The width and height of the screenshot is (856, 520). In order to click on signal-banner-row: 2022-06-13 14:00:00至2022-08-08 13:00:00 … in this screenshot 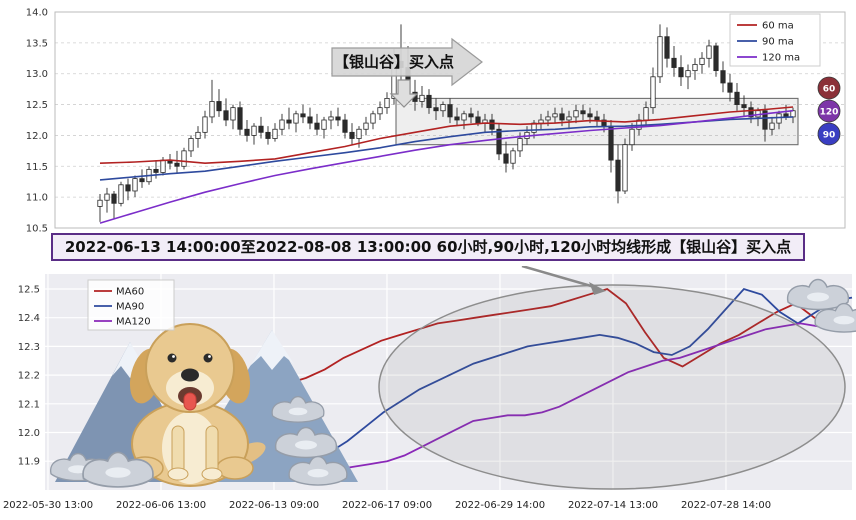, I will do `click(428, 247)`.